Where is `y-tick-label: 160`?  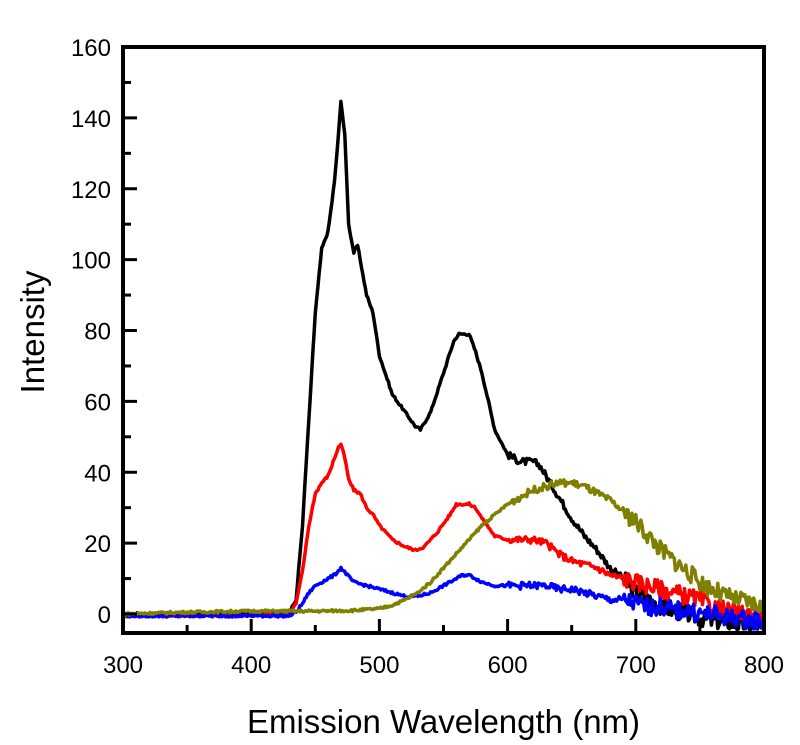
y-tick-label: 160 is located at coordinates (91, 48).